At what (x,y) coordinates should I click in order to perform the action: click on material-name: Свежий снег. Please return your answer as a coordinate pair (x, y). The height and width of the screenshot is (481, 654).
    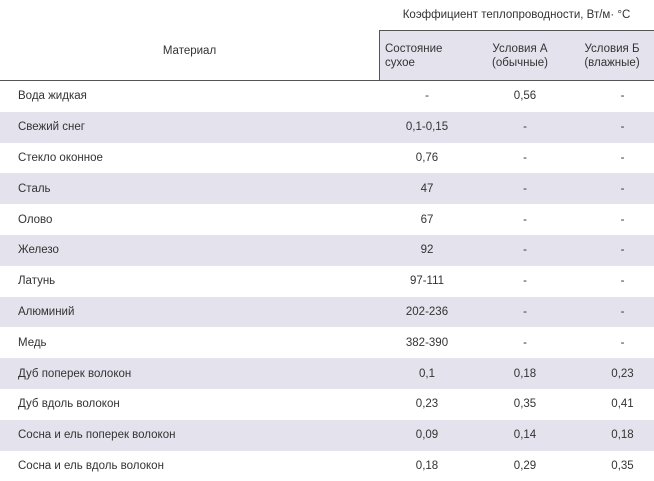
    Looking at the image, I should click on (51, 127).